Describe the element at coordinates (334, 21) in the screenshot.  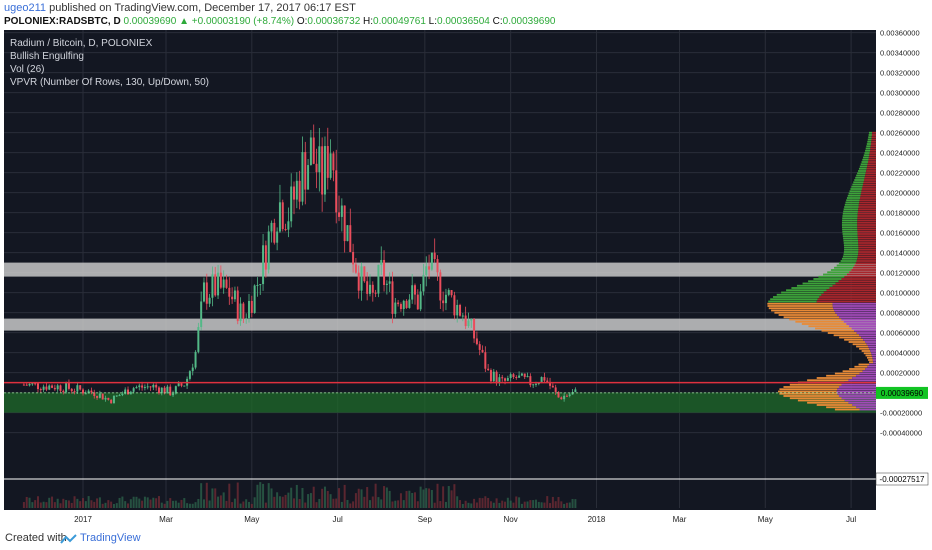
I see `open-value: 0.00036732` at that location.